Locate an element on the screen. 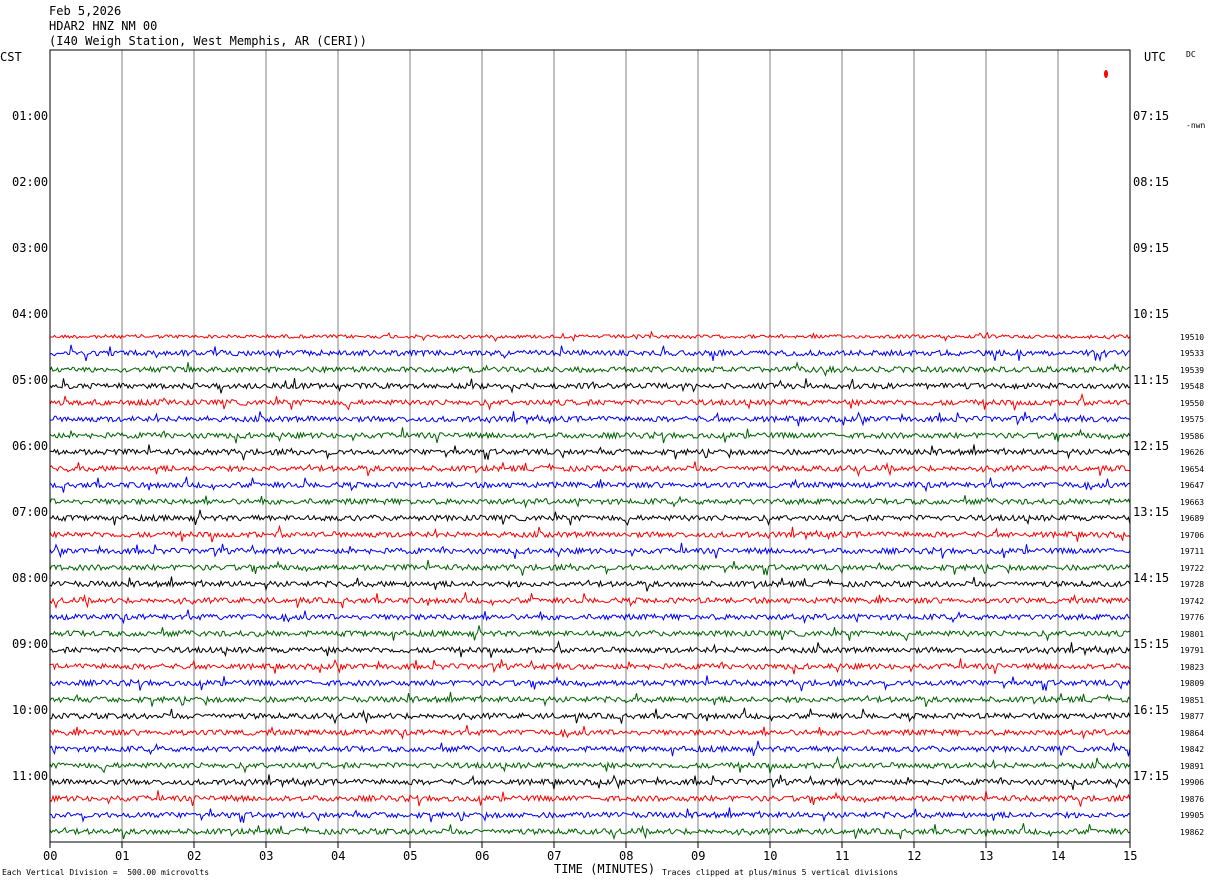  trace-count-label: 19548 is located at coordinates (1192, 386).